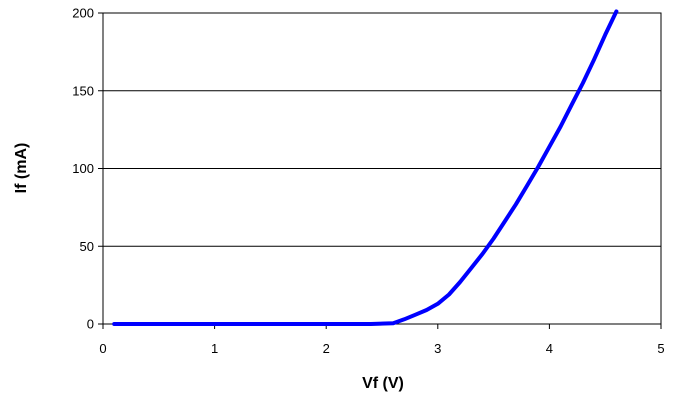 The width and height of the screenshot is (675, 396). Describe the element at coordinates (437, 348) in the screenshot. I see `x-tick-label: 3` at that location.